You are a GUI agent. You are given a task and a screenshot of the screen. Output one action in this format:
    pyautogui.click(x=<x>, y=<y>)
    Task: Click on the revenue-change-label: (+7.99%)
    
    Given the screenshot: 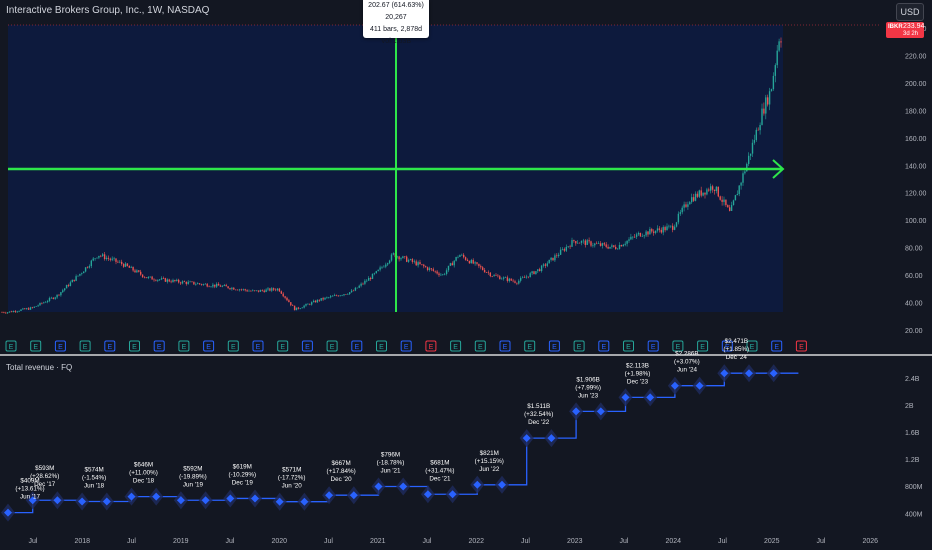 What is the action you would take?
    pyautogui.click(x=588, y=387)
    